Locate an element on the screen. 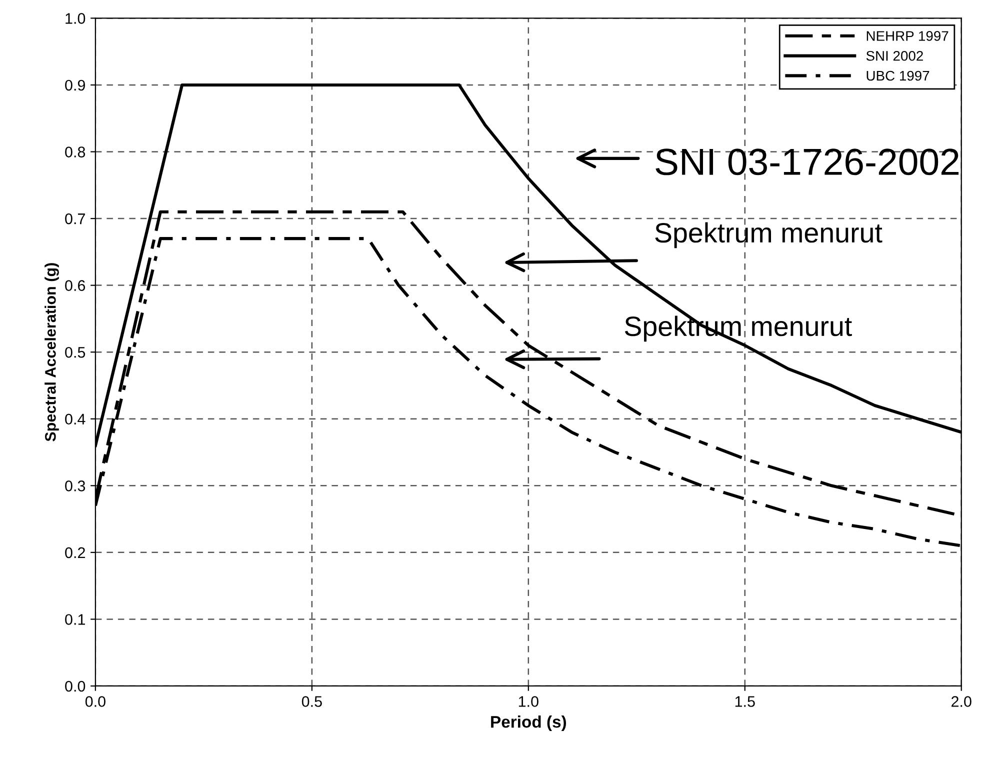  x-tick-label: 2.0 is located at coordinates (962, 701).